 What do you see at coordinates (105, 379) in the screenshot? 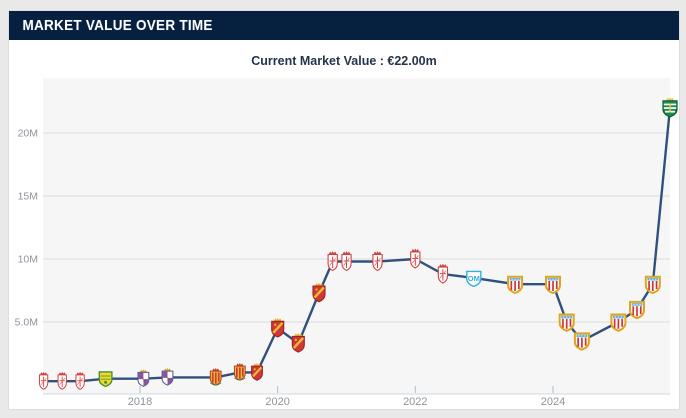
I see `crest-leones-icon` at bounding box center [105, 379].